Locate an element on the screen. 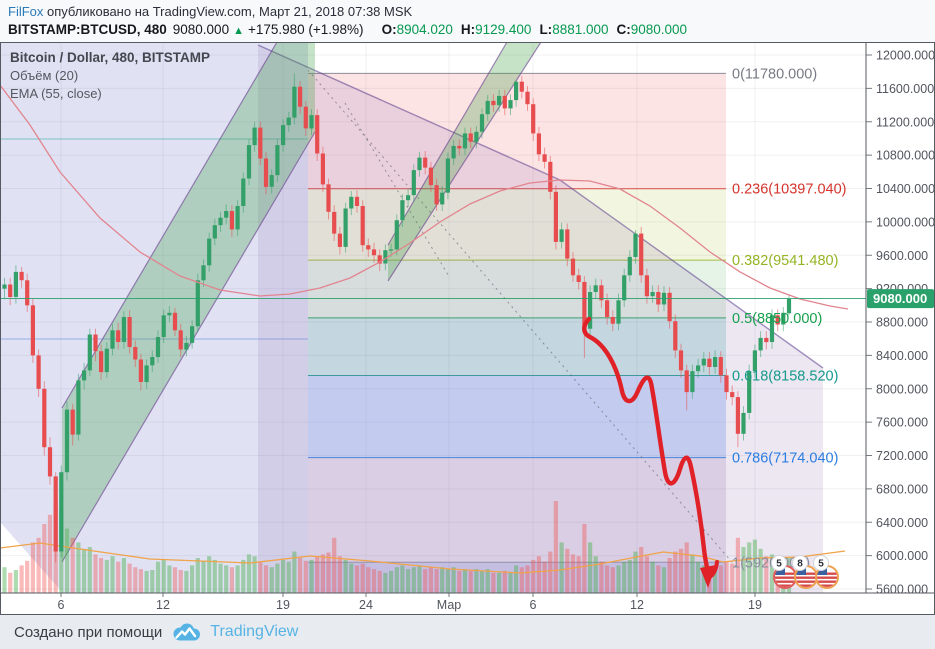  svg-text: 0.5(8850.000) is located at coordinates (777, 319).